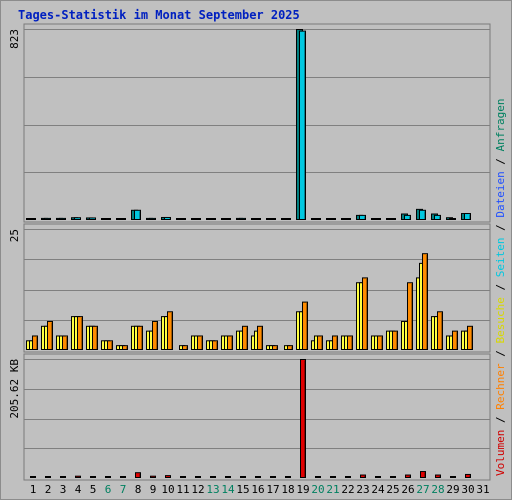 The width and height of the screenshot is (512, 500). I want to click on legend-entry-seiten: Seiten, so click(500, 258).